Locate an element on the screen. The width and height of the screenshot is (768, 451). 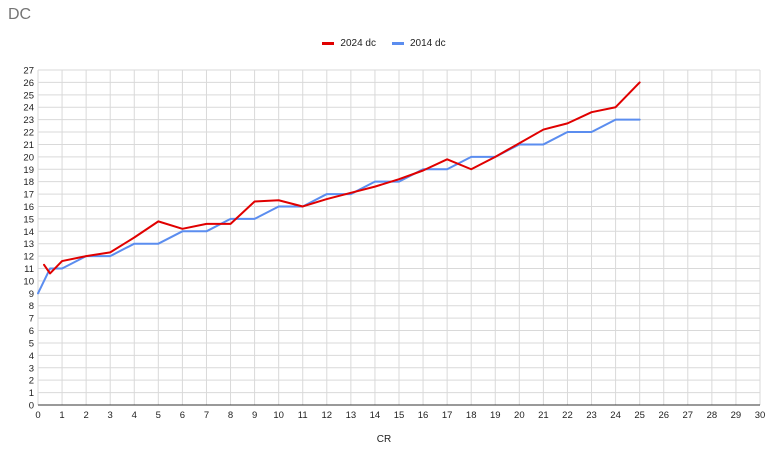
y-tick-label: 6 is located at coordinates (31, 331).